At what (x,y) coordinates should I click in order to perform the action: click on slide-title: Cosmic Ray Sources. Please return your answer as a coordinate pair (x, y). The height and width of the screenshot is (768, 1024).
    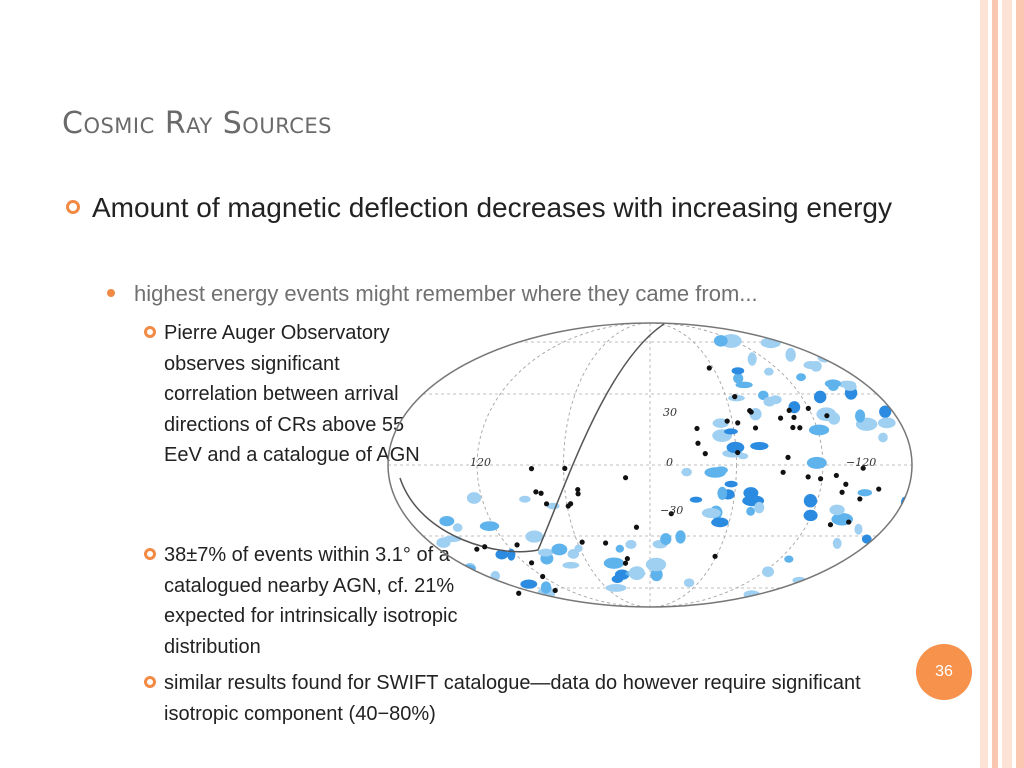
    Looking at the image, I should click on (197, 123).